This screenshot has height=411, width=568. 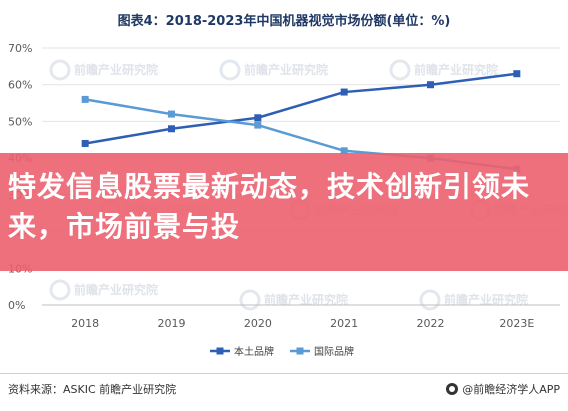 I want to click on x-tick-label: 2022, so click(x=431, y=323).